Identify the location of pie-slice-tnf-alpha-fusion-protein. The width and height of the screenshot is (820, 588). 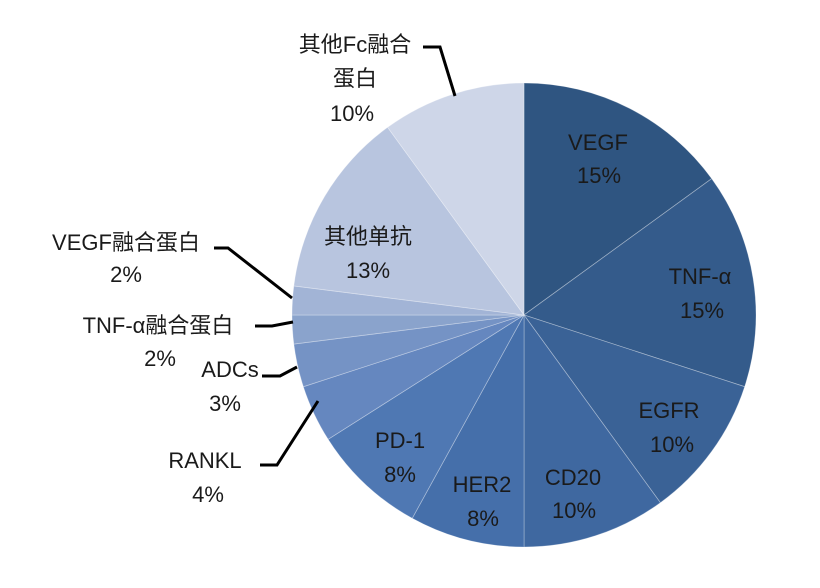
(408, 329).